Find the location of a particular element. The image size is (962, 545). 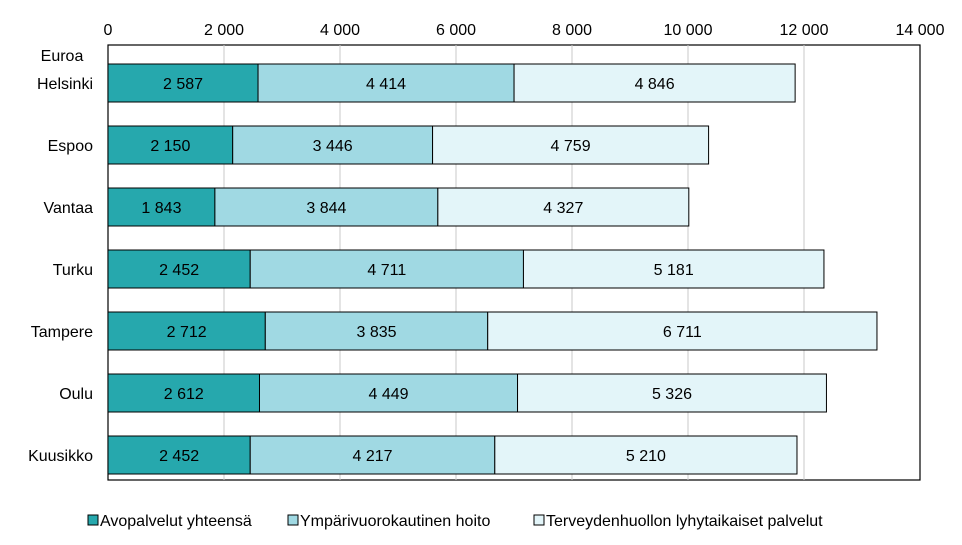

x-tick-label: 12 000 is located at coordinates (804, 30).